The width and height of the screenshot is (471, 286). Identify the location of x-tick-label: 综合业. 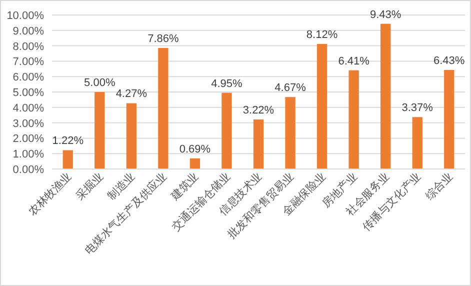
(439, 186).